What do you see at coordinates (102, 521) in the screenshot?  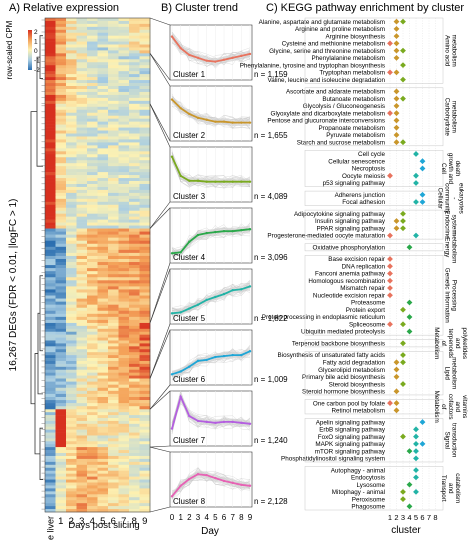 I see `heatmap-x-label-day: 5` at bounding box center [102, 521].